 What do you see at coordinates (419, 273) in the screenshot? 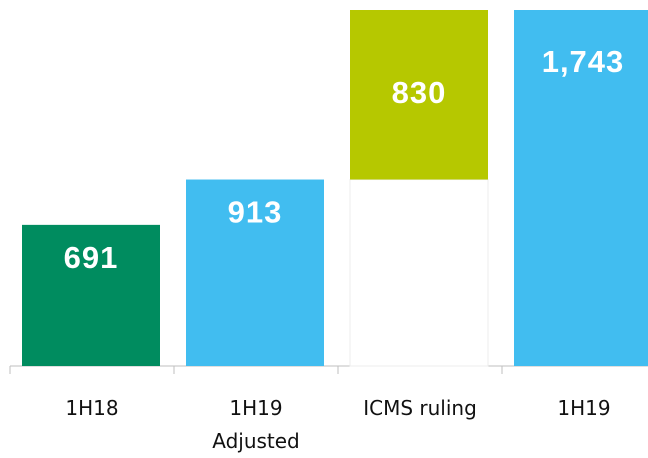
I see `bar-base` at bounding box center [419, 273].